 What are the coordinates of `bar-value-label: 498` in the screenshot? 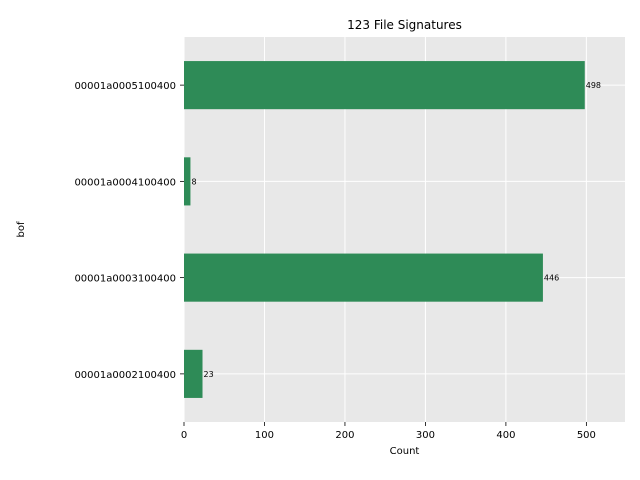 It's located at (593, 85).